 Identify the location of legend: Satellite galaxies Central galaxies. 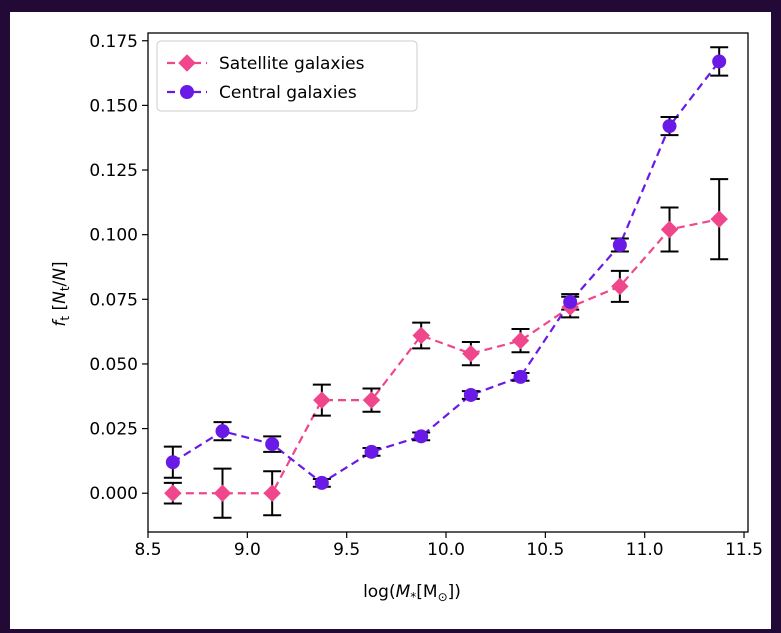
(287, 76).